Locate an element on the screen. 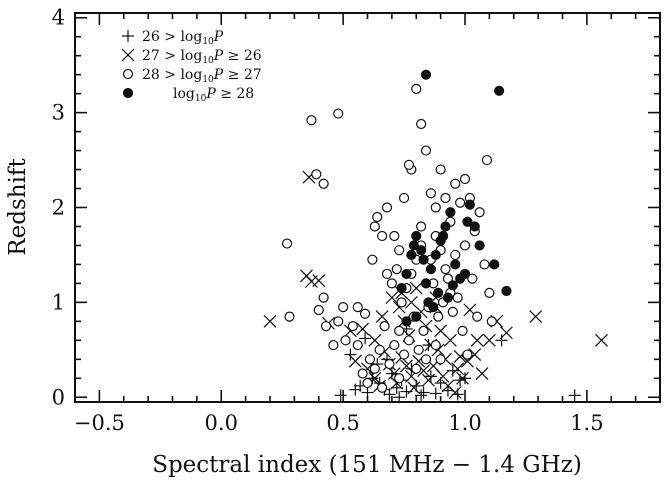  y-axis-label: Redshift is located at coordinates (18, 207).